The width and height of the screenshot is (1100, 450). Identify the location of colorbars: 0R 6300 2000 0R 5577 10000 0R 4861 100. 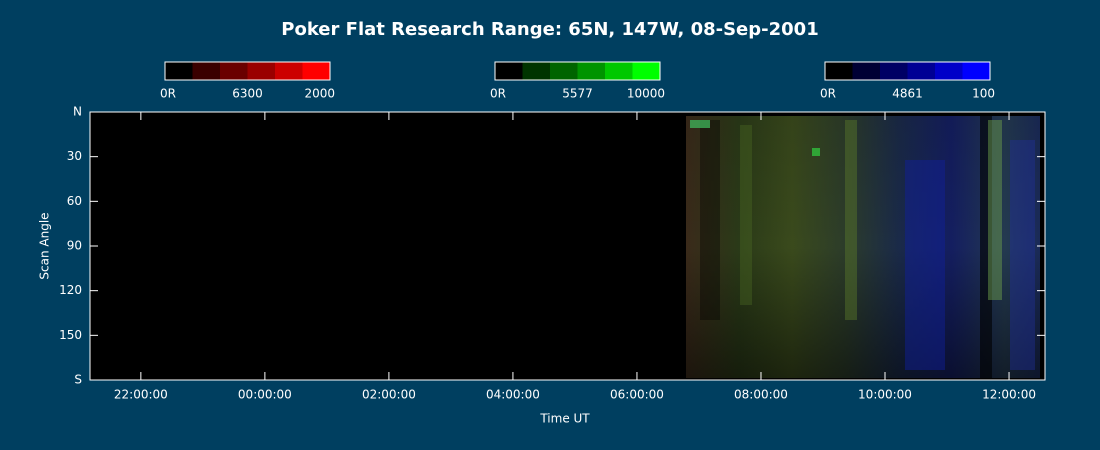
(577, 81).